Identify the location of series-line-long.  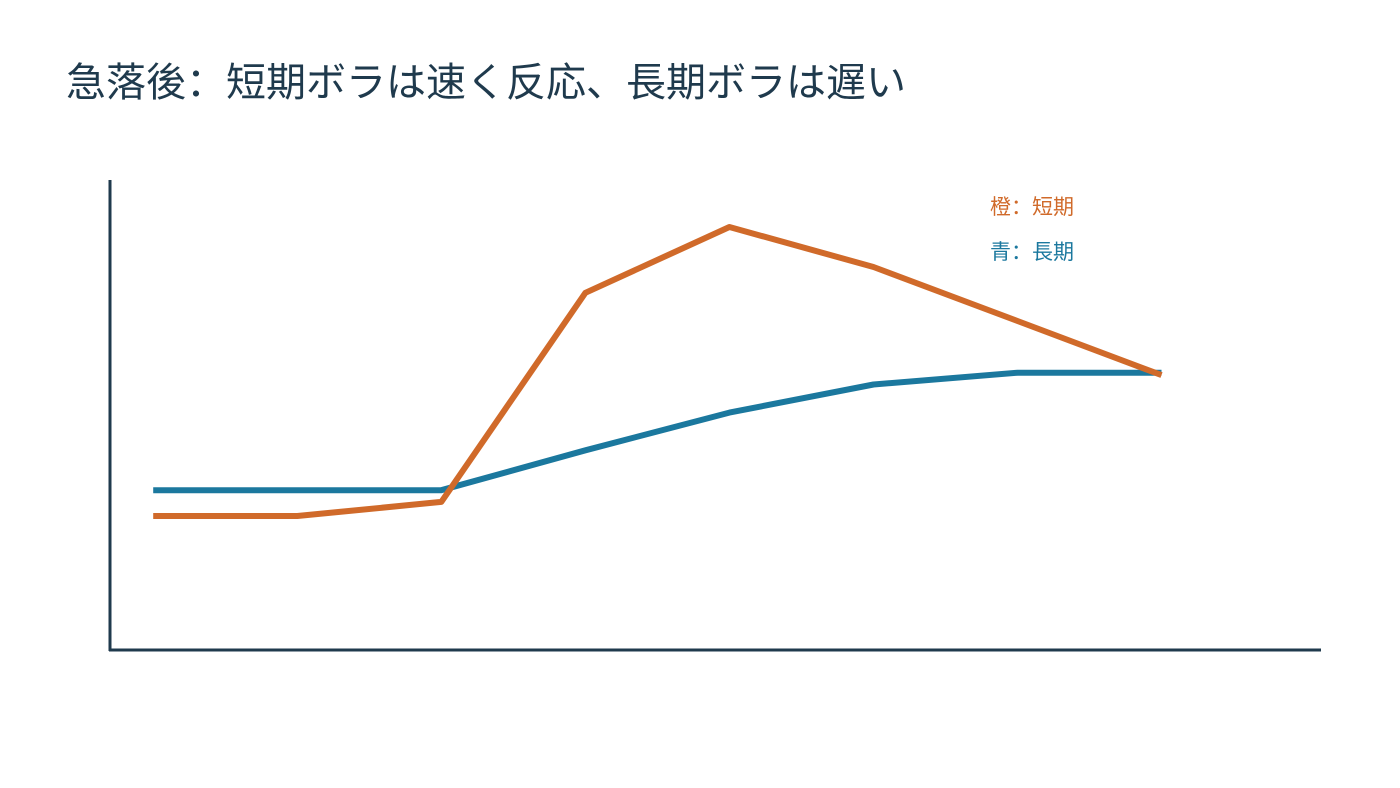
(657, 431).